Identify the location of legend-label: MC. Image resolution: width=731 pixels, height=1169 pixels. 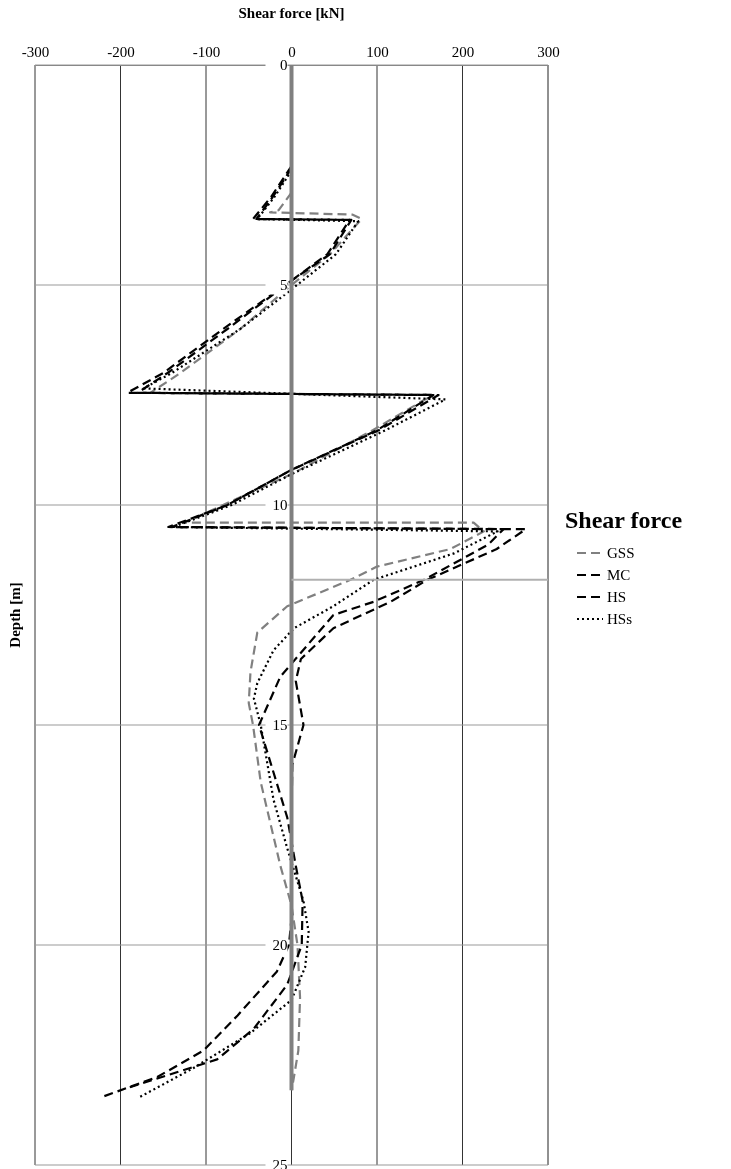
(619, 575).